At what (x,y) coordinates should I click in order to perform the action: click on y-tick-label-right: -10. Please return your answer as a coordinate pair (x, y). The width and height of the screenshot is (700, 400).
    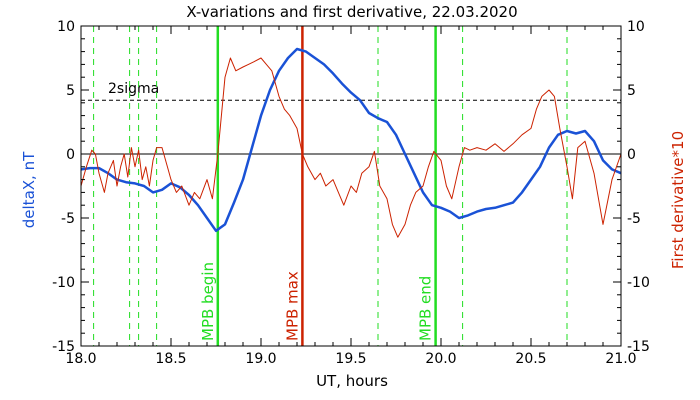
    Looking at the image, I should click on (638, 283).